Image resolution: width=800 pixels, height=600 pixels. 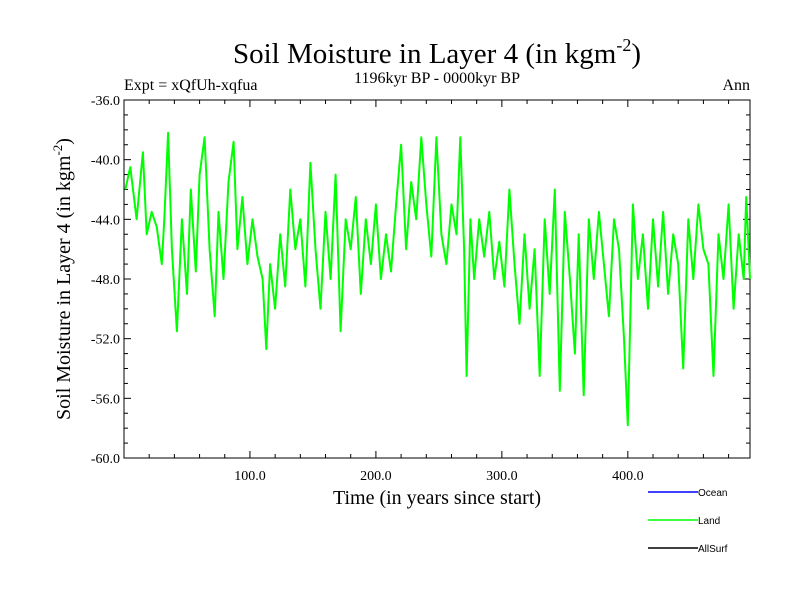 What do you see at coordinates (105, 340) in the screenshot?
I see `y-tick-label: -52.0` at bounding box center [105, 340].